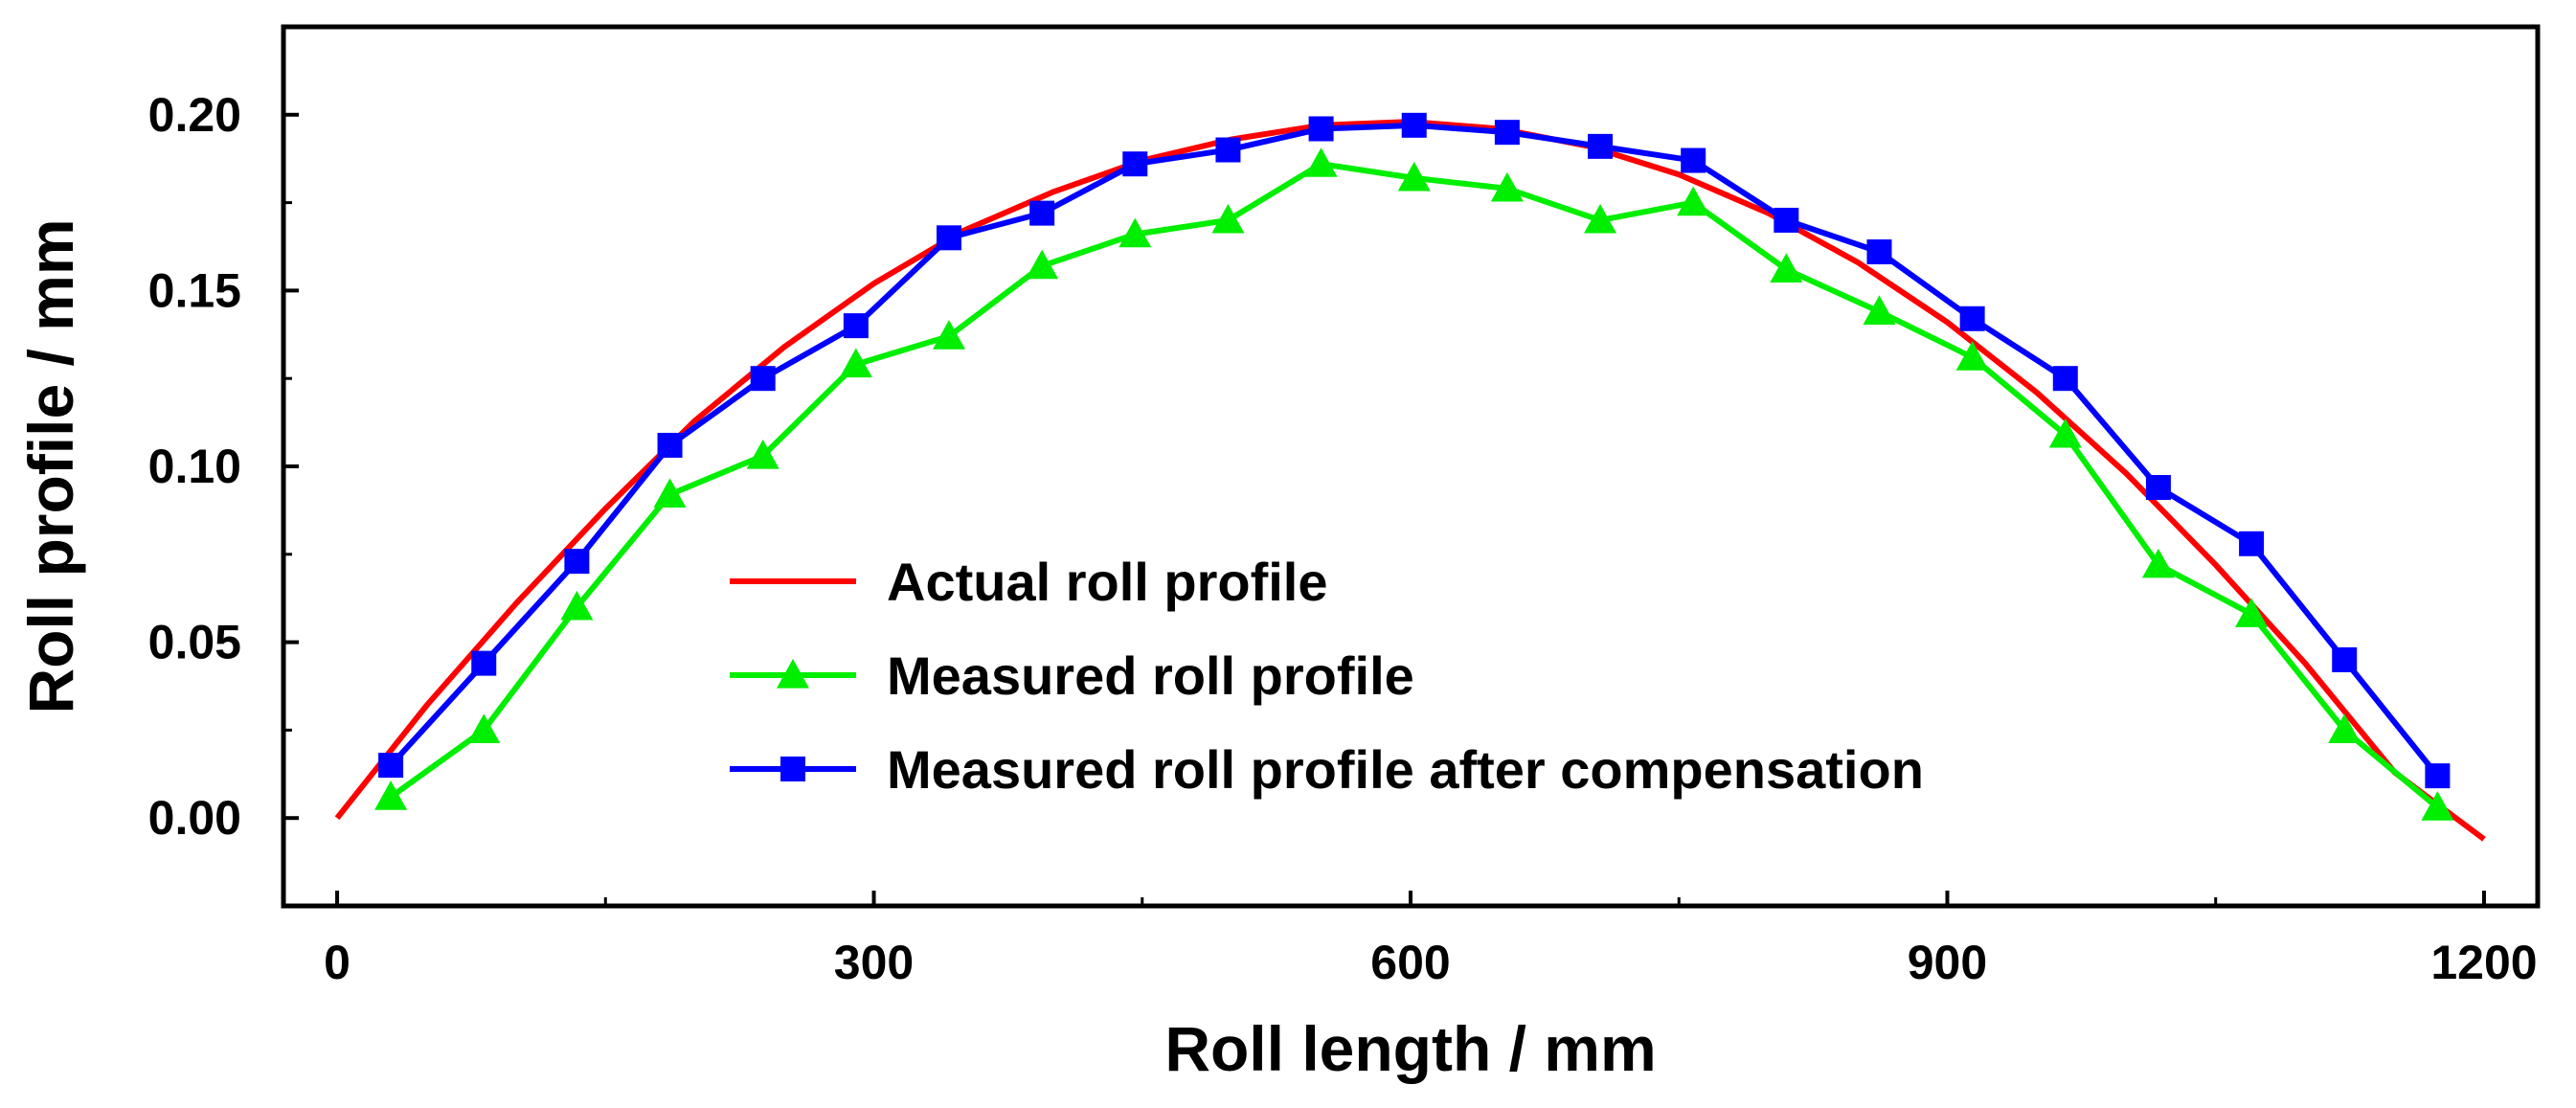 This screenshot has height=1108, width=2576. Describe the element at coordinates (194, 290) in the screenshot. I see `y-tick-label: 0.15` at that location.